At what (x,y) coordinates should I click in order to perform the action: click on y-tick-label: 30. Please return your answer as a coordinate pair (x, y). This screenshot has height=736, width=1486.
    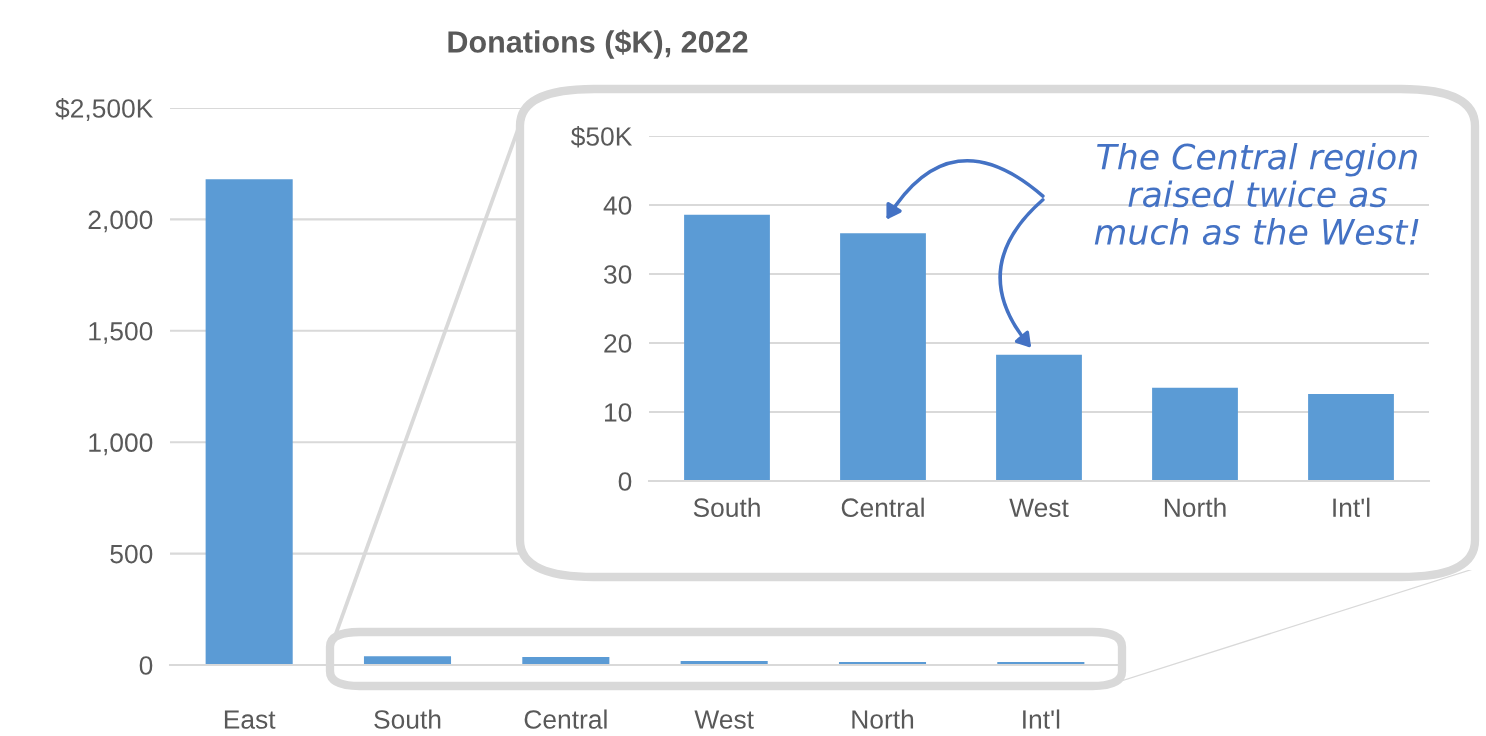
    Looking at the image, I should click on (617, 274).